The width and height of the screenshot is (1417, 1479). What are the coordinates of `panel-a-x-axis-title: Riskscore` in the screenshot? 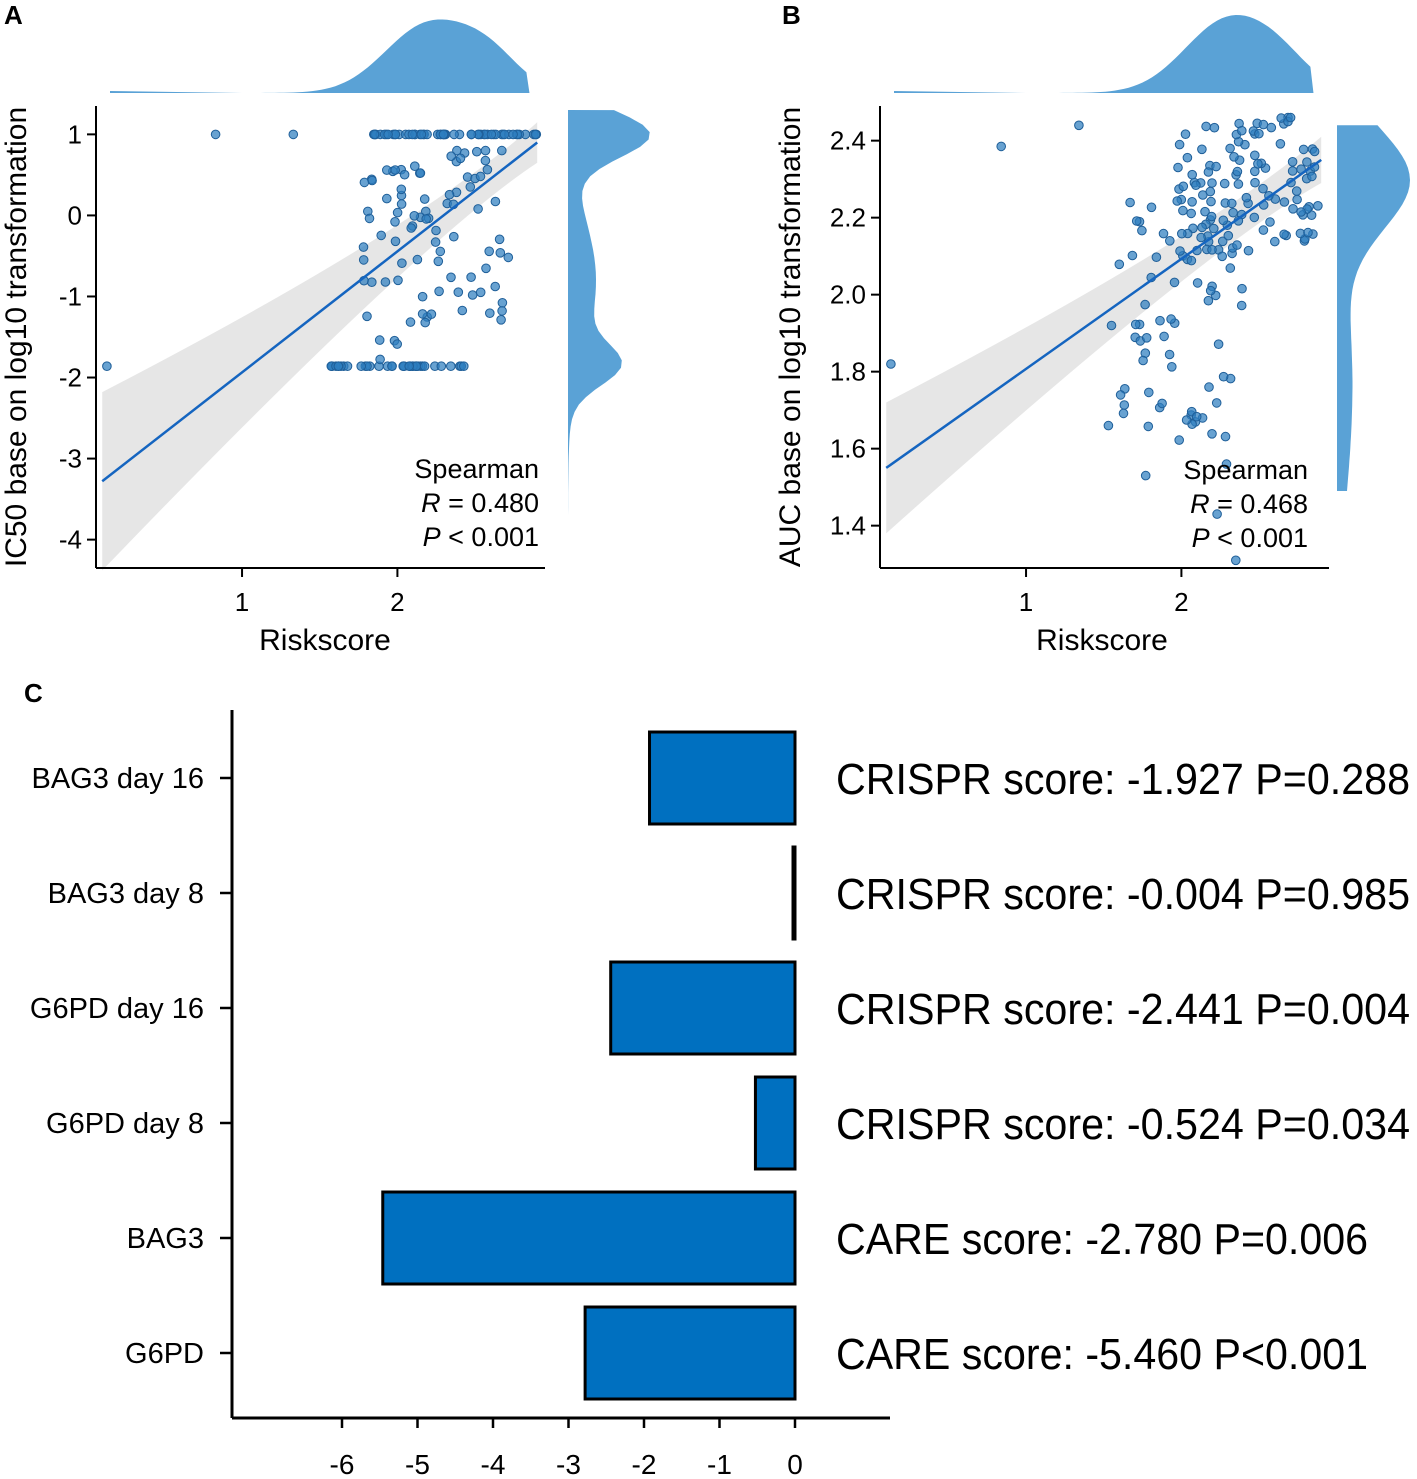 It's located at (325, 640).